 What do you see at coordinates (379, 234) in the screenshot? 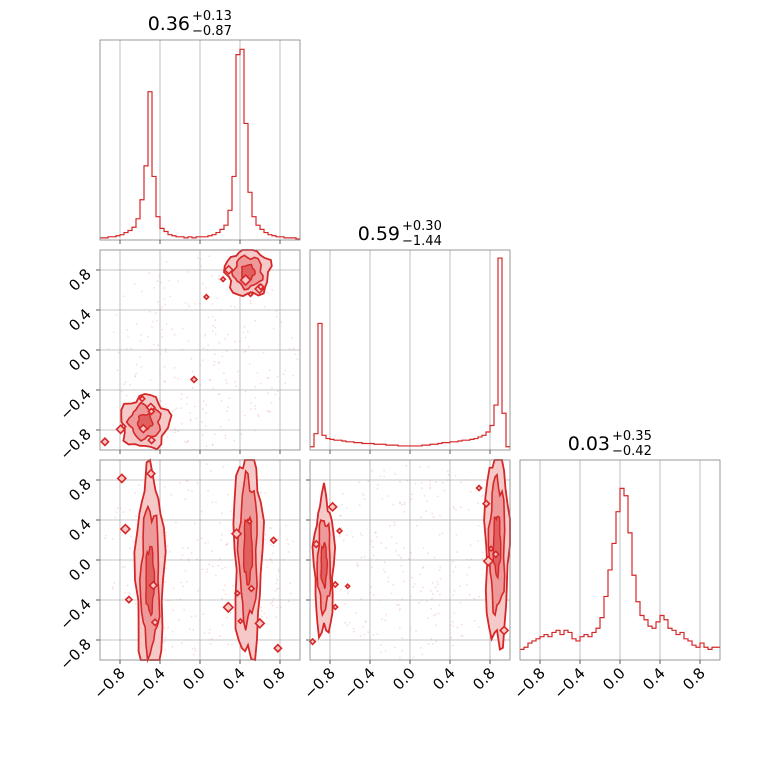
I see `param-2-marginal-title-value: 0.59` at bounding box center [379, 234].